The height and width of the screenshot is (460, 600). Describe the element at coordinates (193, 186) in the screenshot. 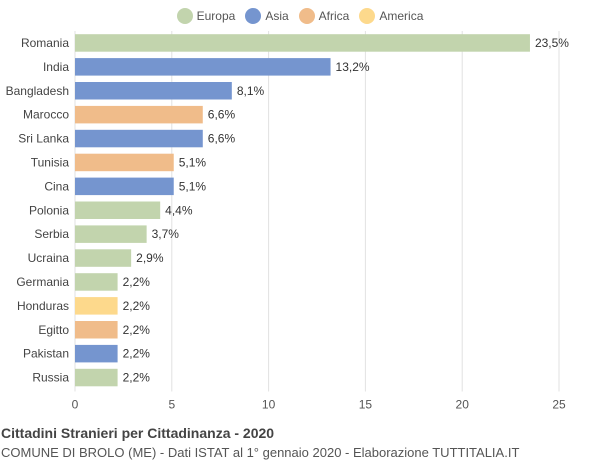

I see `value-label-6: 5,1%` at that location.